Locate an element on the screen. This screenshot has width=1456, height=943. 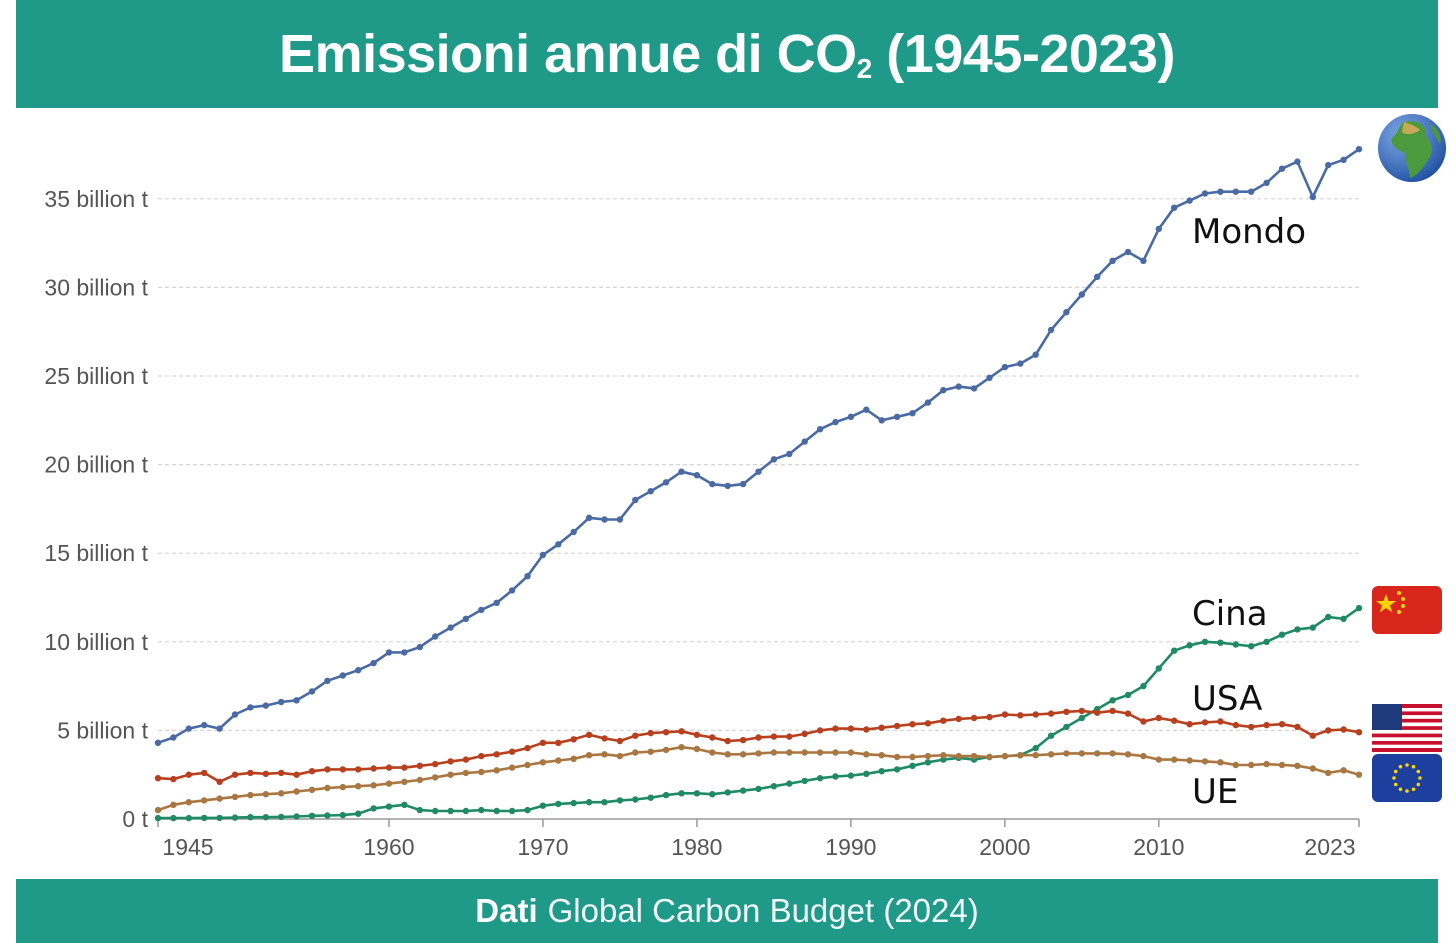
y-tick-label: 10 billion t is located at coordinates (96, 642).